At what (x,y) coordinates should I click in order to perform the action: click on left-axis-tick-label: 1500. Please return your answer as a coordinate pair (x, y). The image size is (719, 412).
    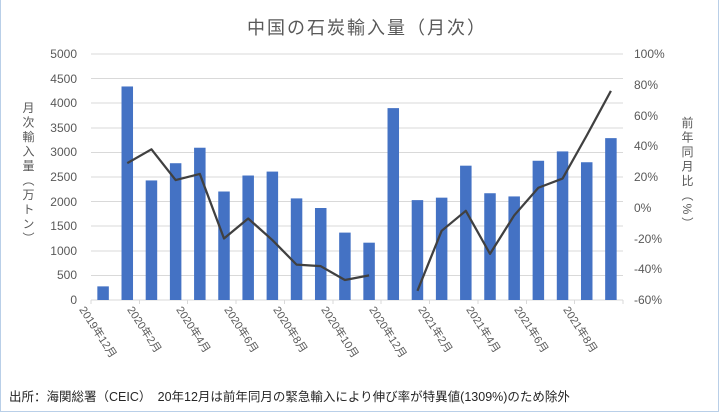
    Looking at the image, I should click on (63, 226).